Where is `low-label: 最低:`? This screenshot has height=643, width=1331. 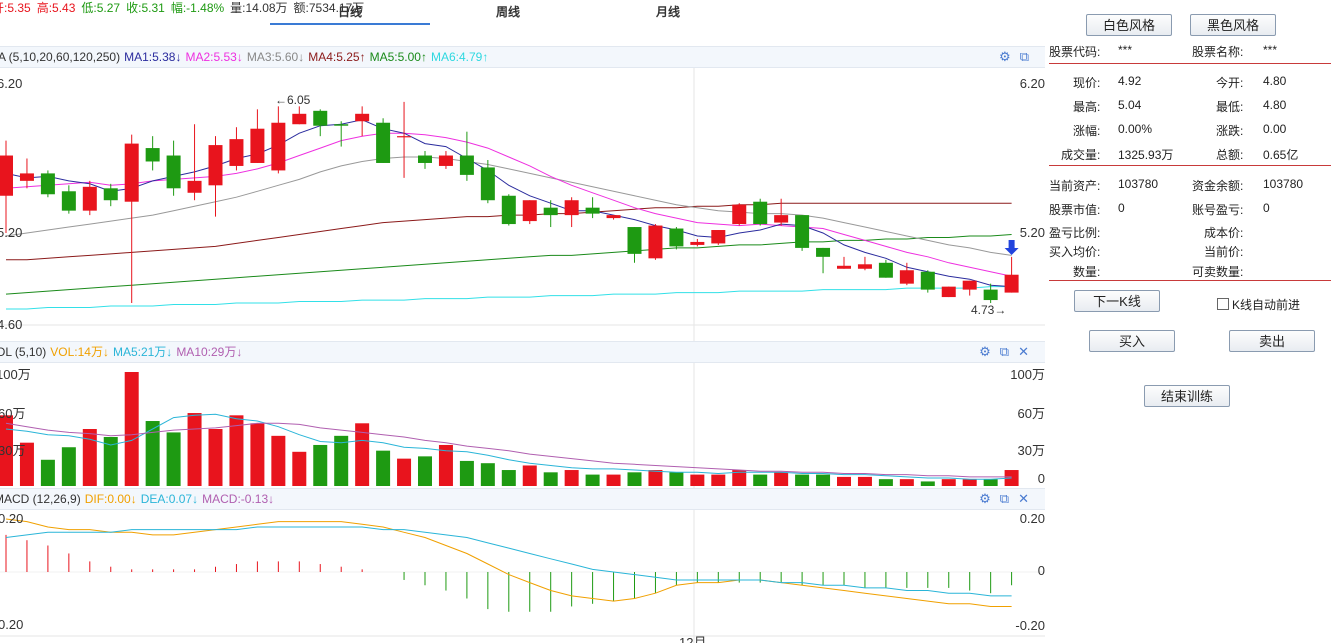 low-label: 最低: is located at coordinates (1230, 107).